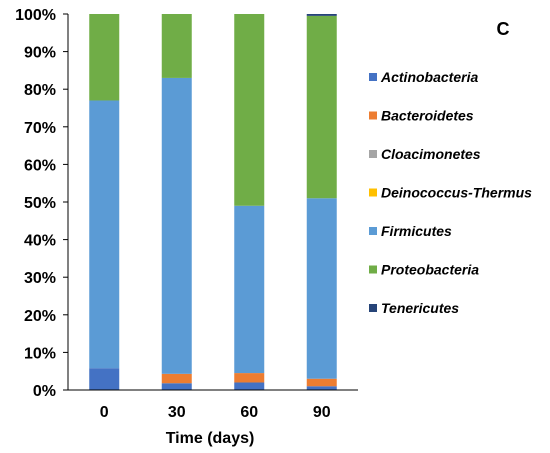 This screenshot has width=550, height=453. I want to click on y-tick-label: 80%, so click(40, 90).